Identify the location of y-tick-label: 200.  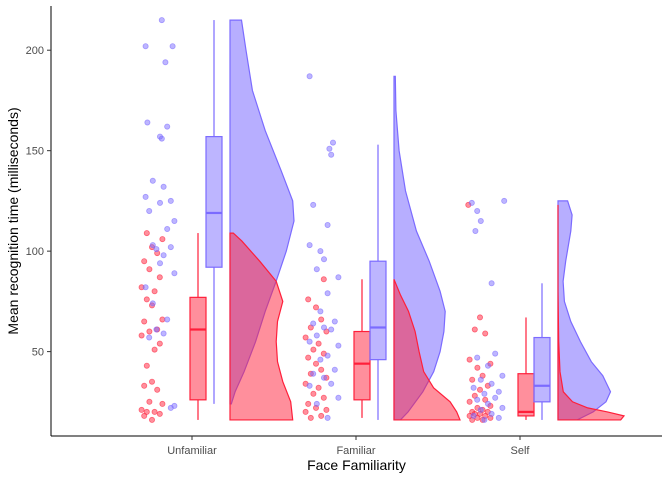
(35, 51).